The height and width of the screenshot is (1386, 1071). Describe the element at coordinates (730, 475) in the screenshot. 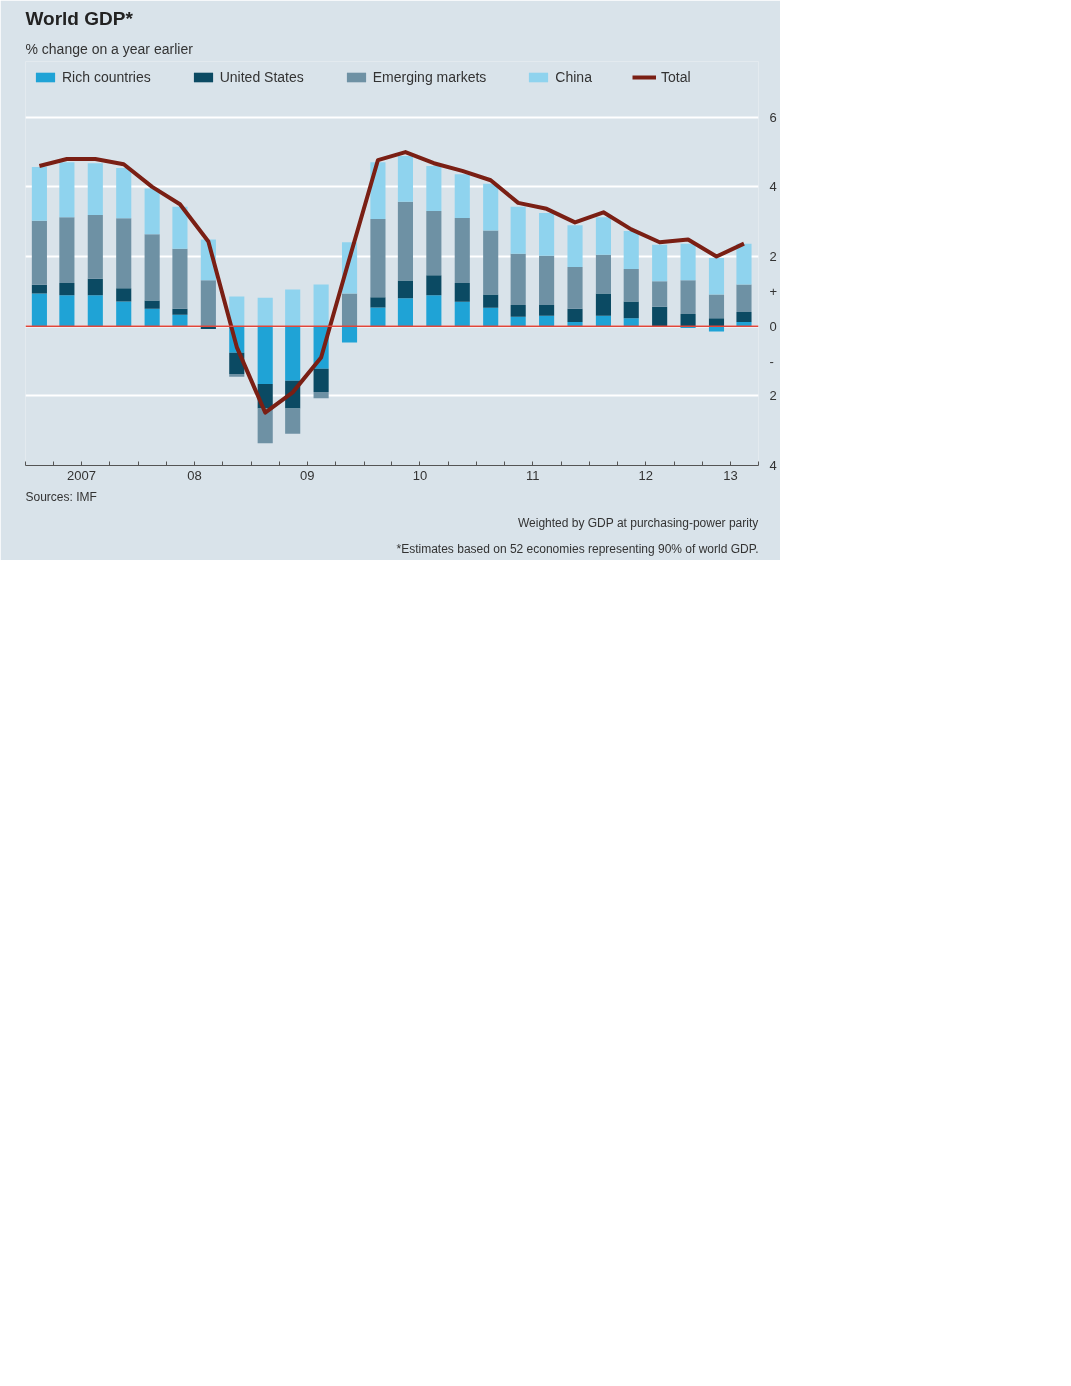

I see `x-tick-label: 13` at that location.